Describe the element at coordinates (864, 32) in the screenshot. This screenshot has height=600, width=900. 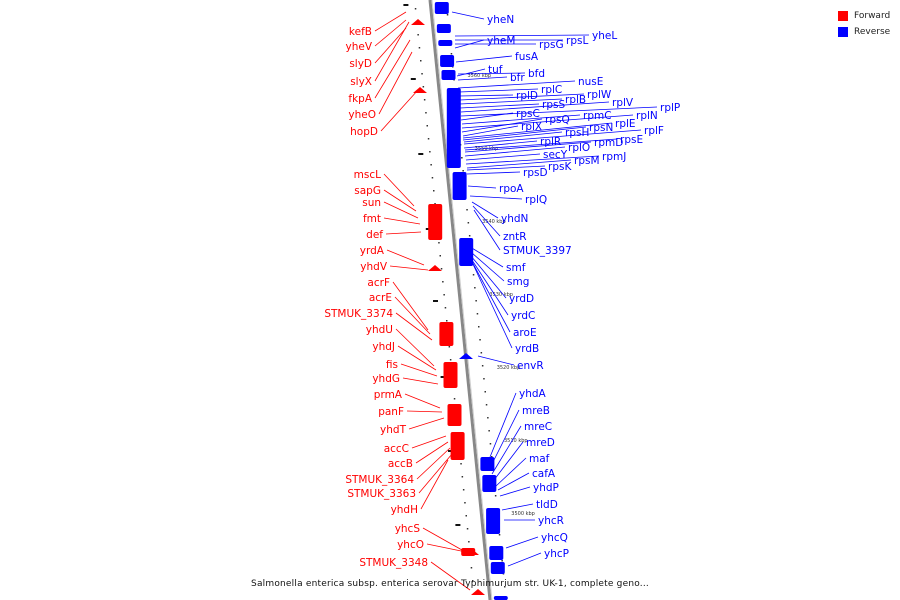
I see `legend-item-reverse: Reverse` at that location.